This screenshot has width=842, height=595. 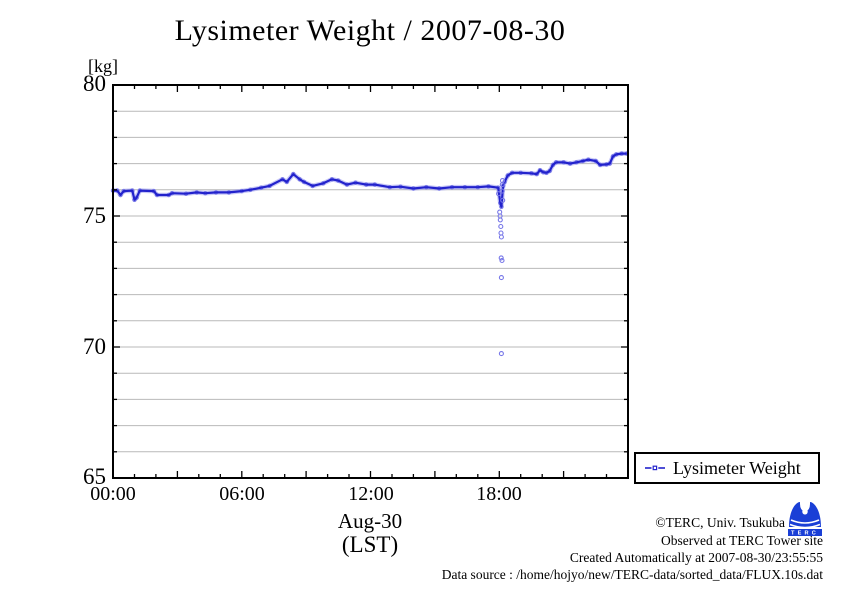 I want to click on y-tick-label-75: 75, so click(x=94, y=215).